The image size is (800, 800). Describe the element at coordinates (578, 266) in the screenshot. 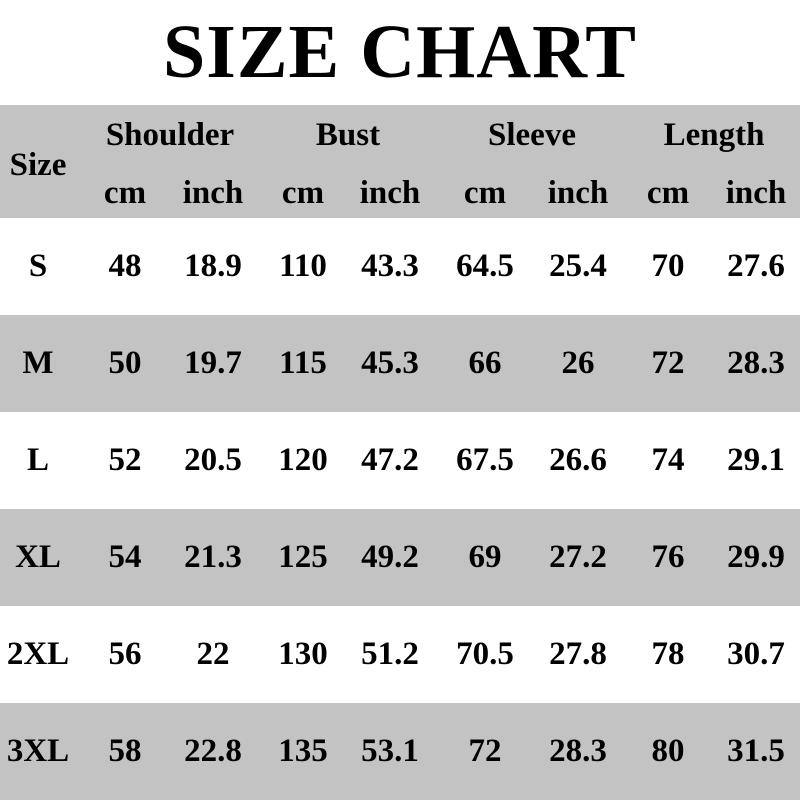

I see `measurement-cell: 25.4` at that location.